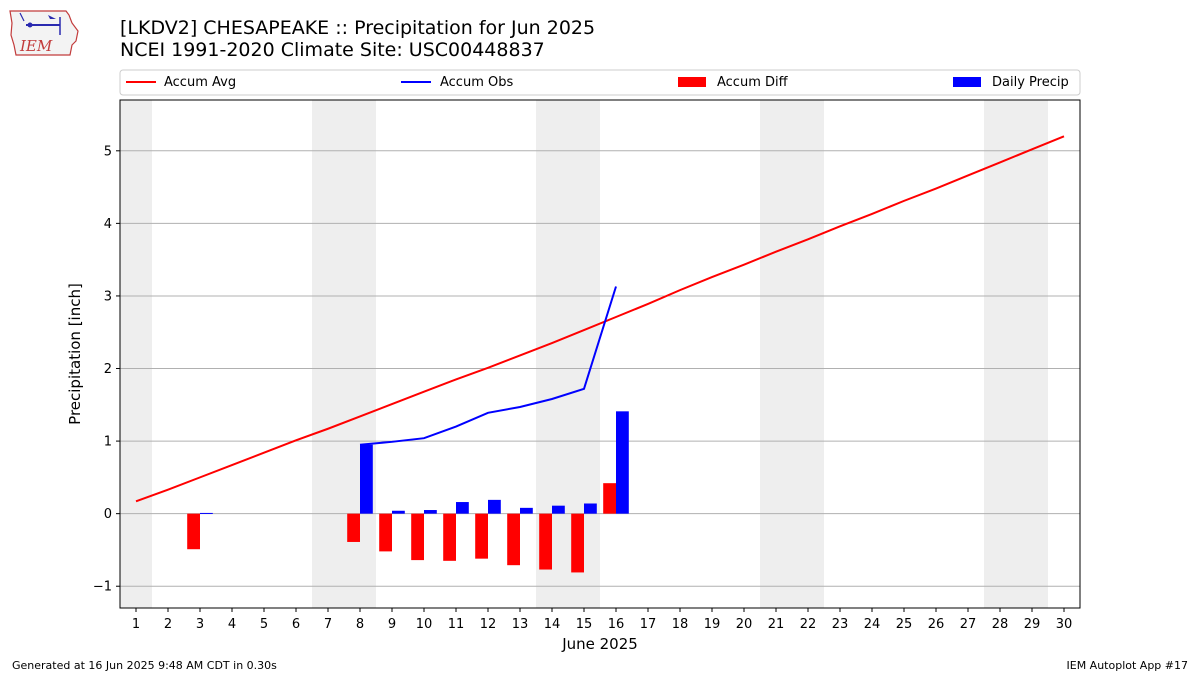 The image size is (1200, 675). What do you see at coordinates (936, 624) in the screenshot?
I see `x-tick-label: 26` at bounding box center [936, 624].